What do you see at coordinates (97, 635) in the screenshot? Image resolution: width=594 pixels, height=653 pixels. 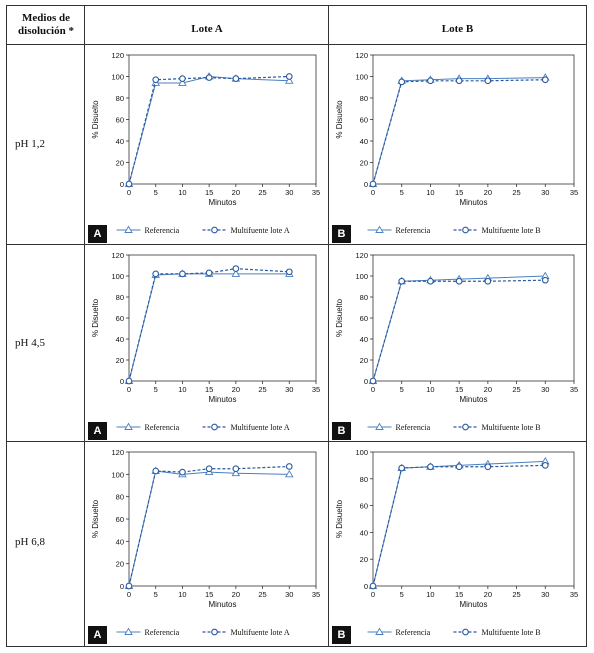 I see `panel-badge-a: A` at bounding box center [97, 635].